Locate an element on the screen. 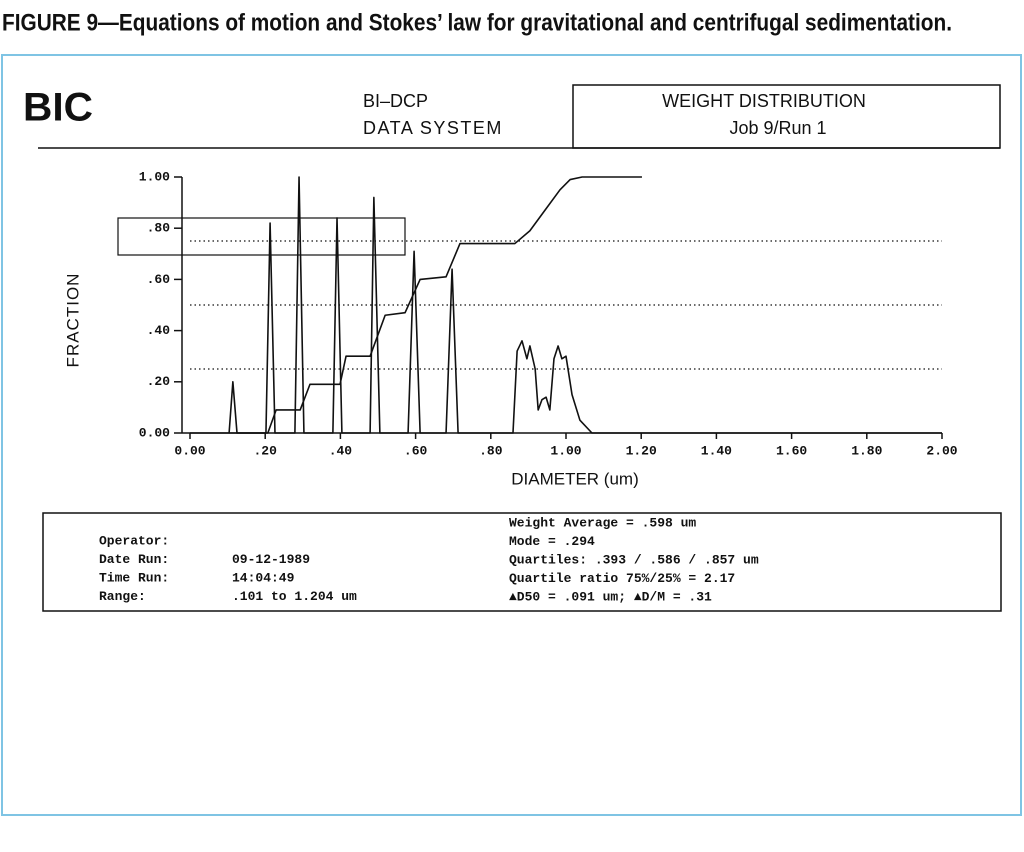 Image resolution: width=1024 pixels, height=852 pixels. report-label: Range: is located at coordinates (122, 596).